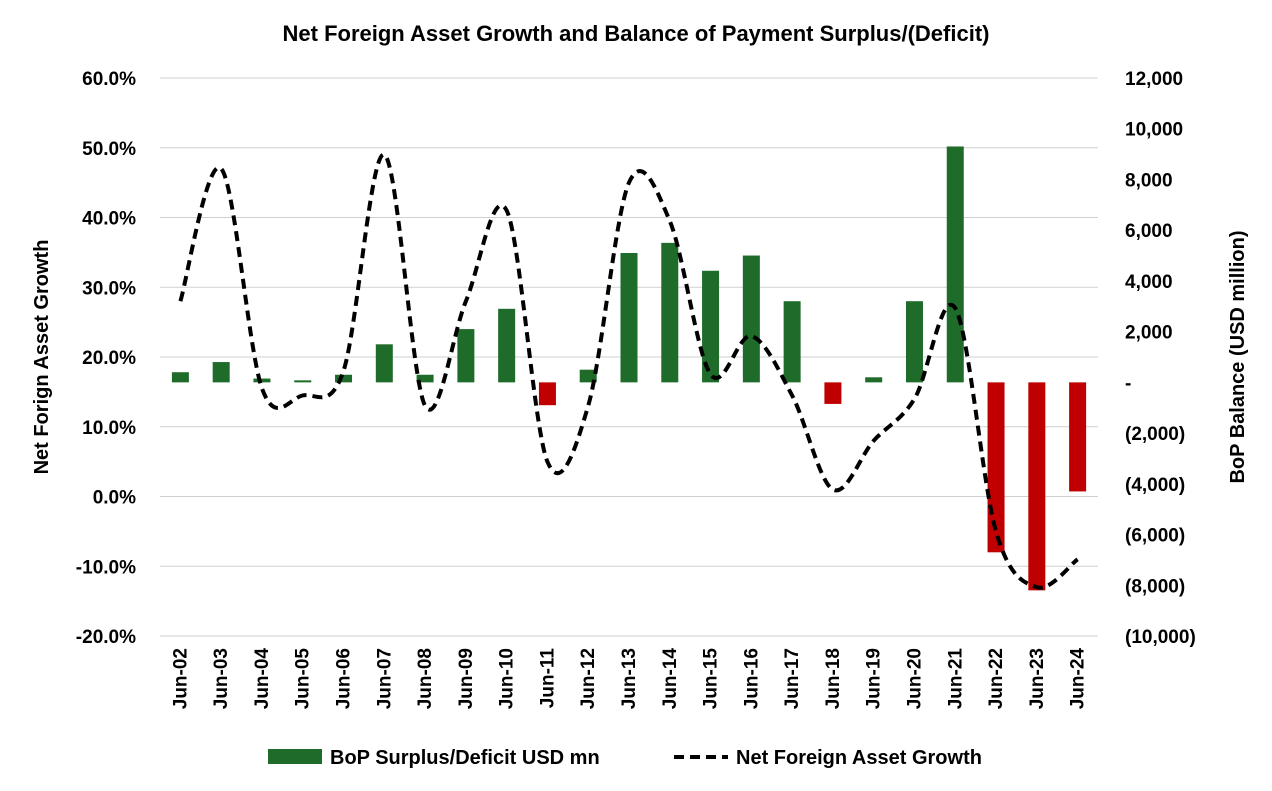 Image resolution: width=1272 pixels, height=791 pixels. What do you see at coordinates (670, 679) in the screenshot?
I see `x-tick-label: Jun-14` at bounding box center [670, 679].